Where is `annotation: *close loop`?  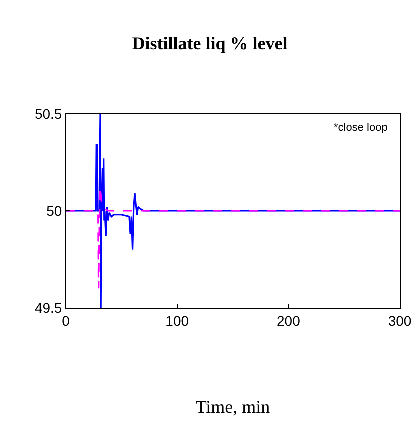 annotation: *close loop is located at coordinates (361, 128).